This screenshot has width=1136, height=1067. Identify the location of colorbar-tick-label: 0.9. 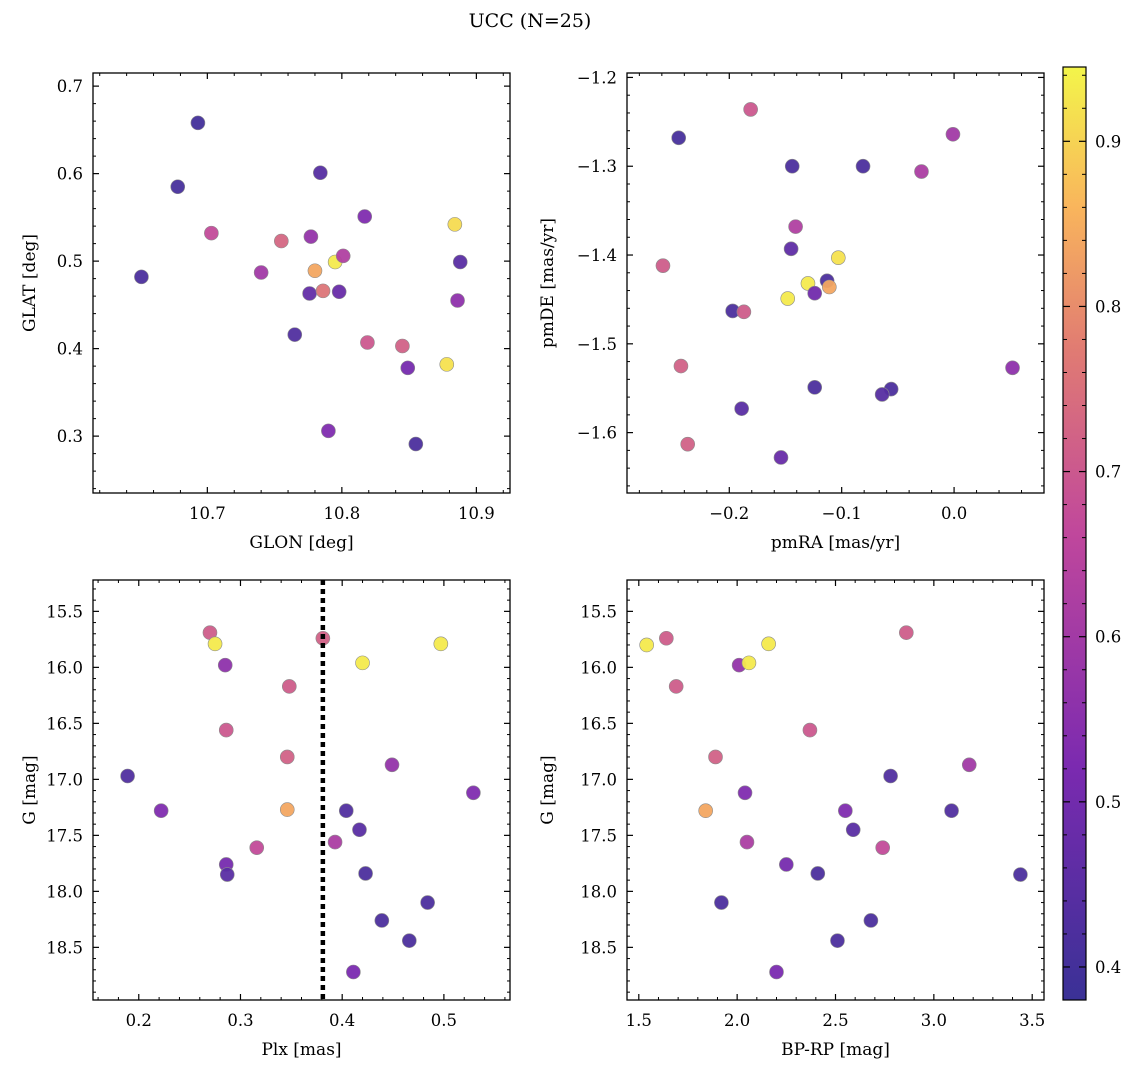
(1108, 141).